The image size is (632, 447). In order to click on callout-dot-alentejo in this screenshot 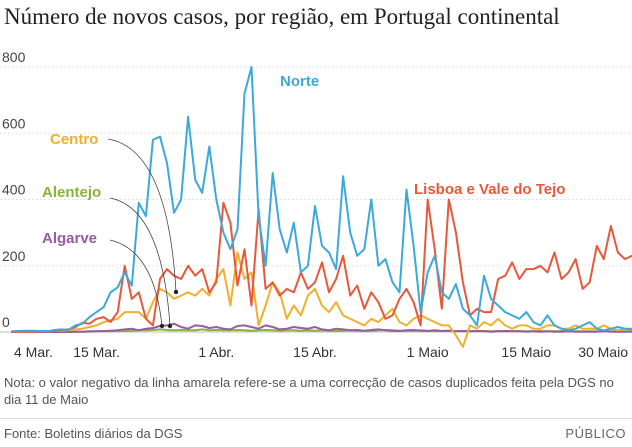, I will do `click(170, 326)`.